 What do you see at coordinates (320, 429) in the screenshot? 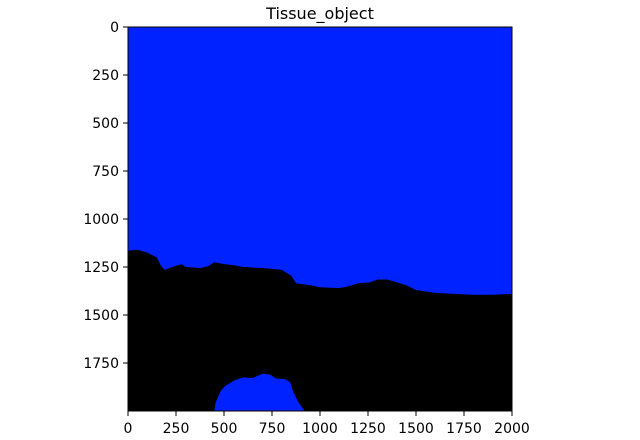
I see `x-tick-label: 1000` at bounding box center [320, 429].